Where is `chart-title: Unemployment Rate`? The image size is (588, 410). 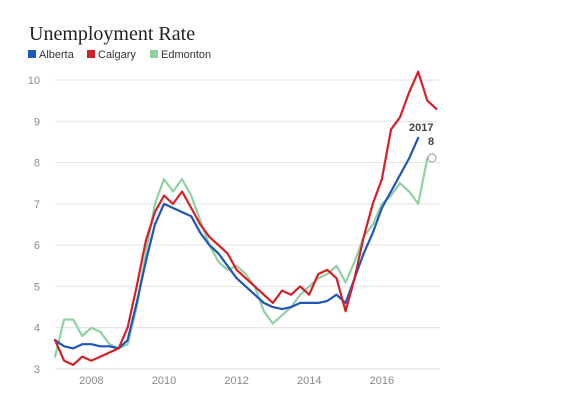
chart-title: Unemployment Rate is located at coordinates (112, 34).